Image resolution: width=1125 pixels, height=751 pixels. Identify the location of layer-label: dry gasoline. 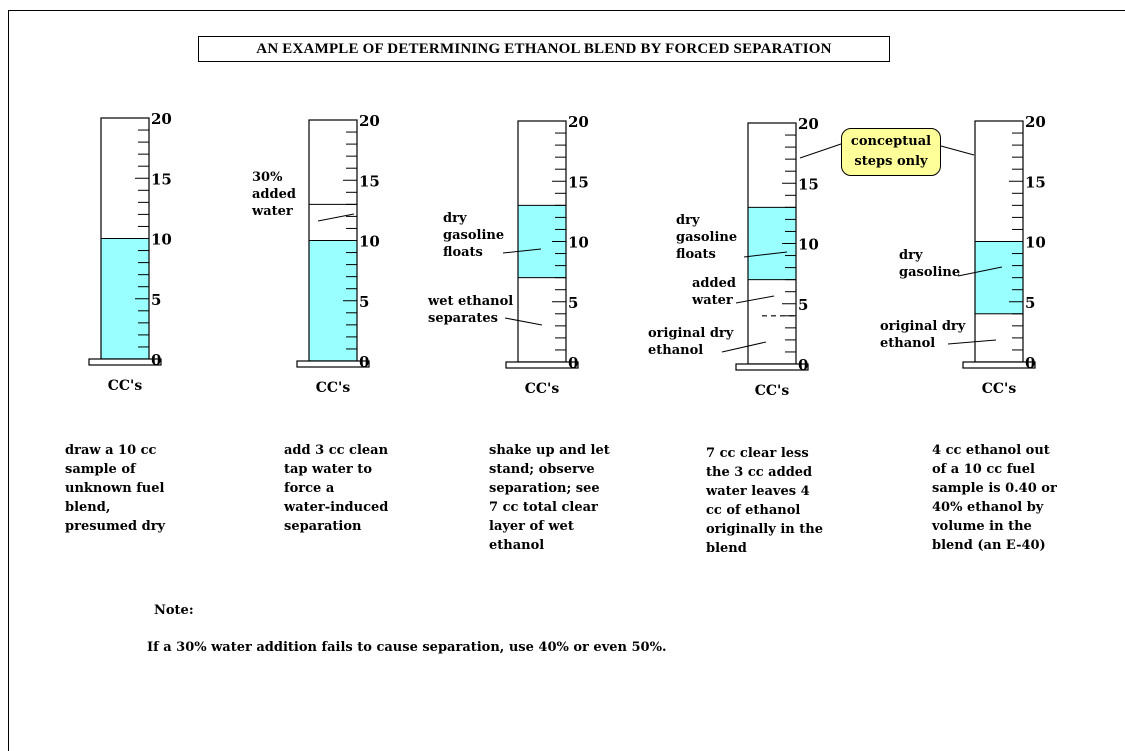
(929, 264).